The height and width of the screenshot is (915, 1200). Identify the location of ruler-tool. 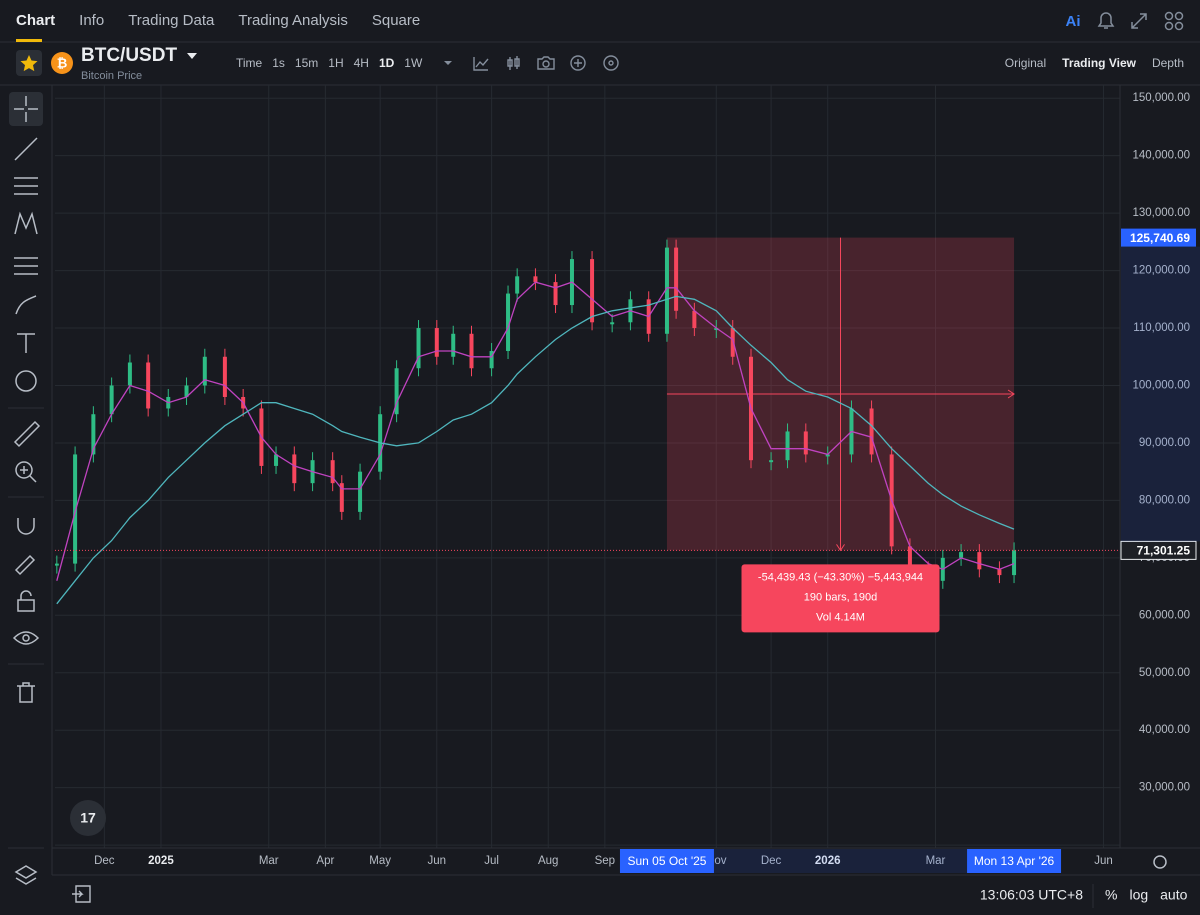
(27, 434).